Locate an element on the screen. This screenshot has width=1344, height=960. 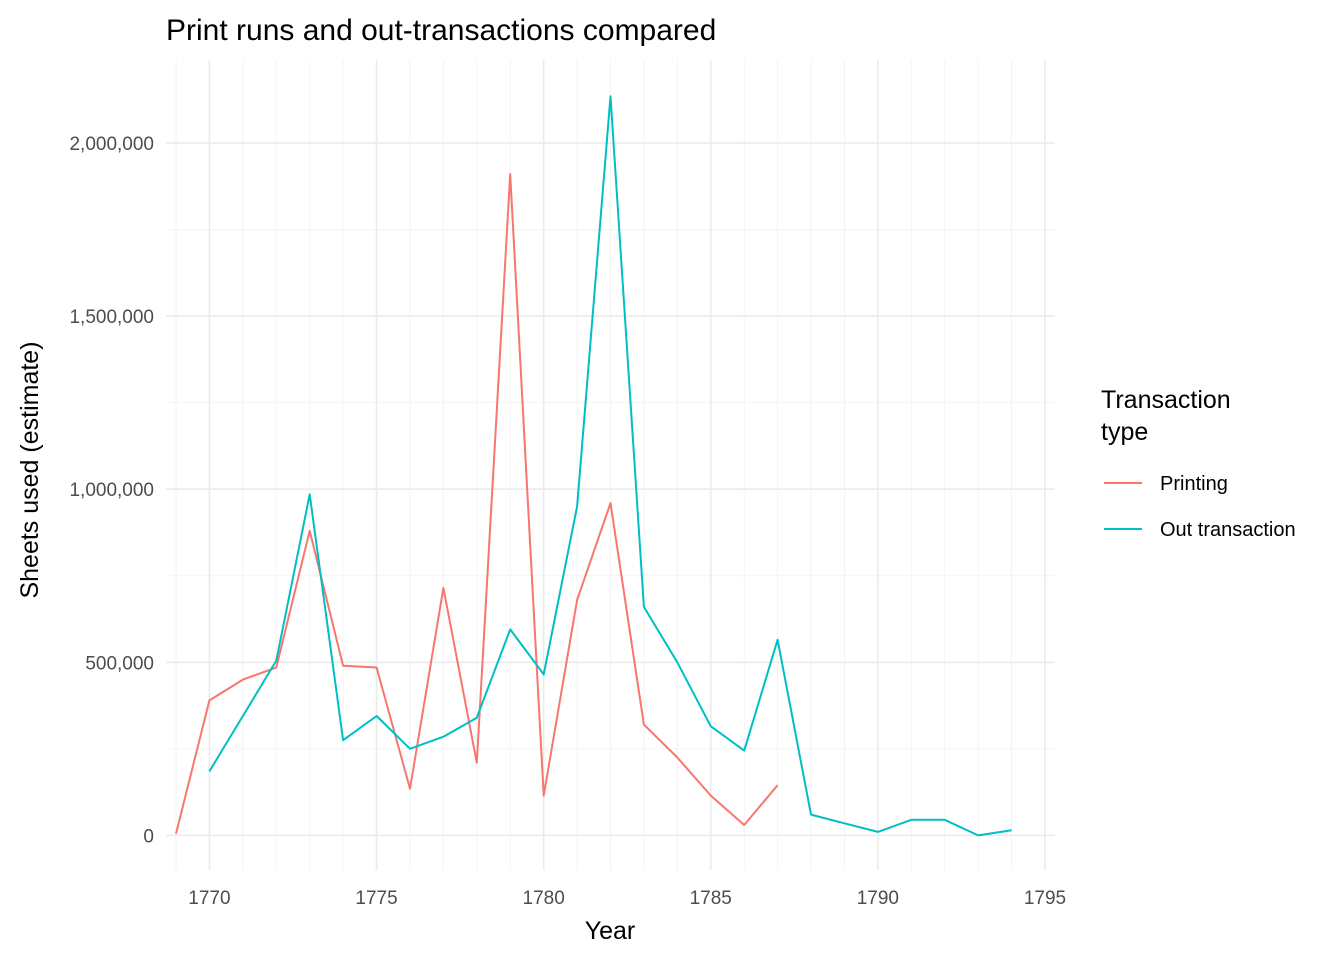
x-tick-label: 1770 is located at coordinates (209, 898).